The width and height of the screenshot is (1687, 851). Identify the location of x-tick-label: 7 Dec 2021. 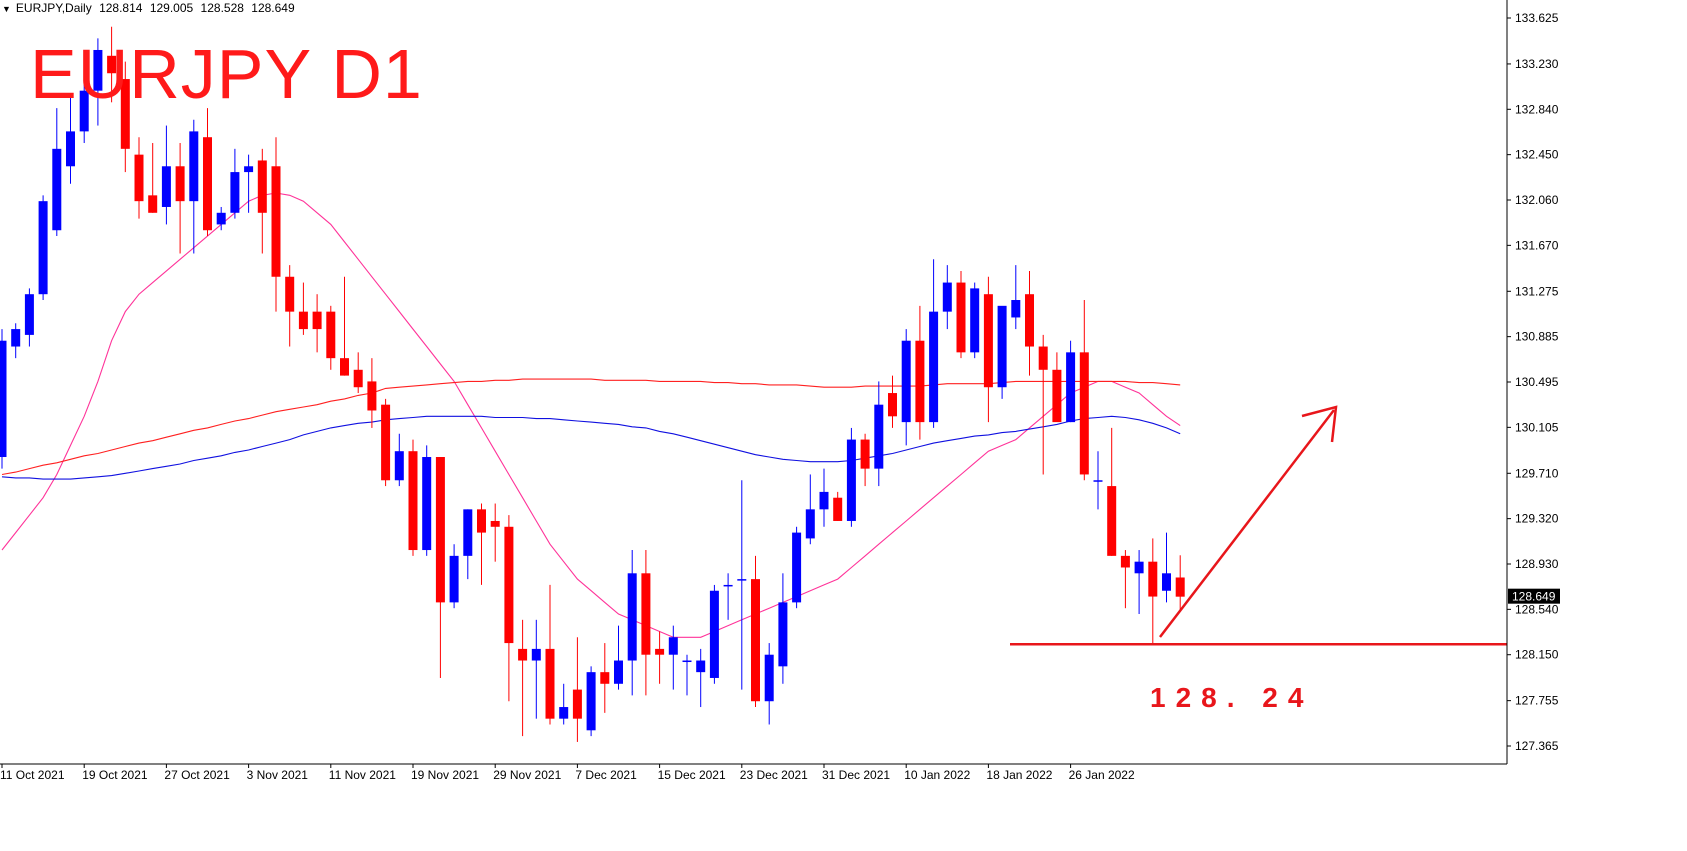
(606, 775).